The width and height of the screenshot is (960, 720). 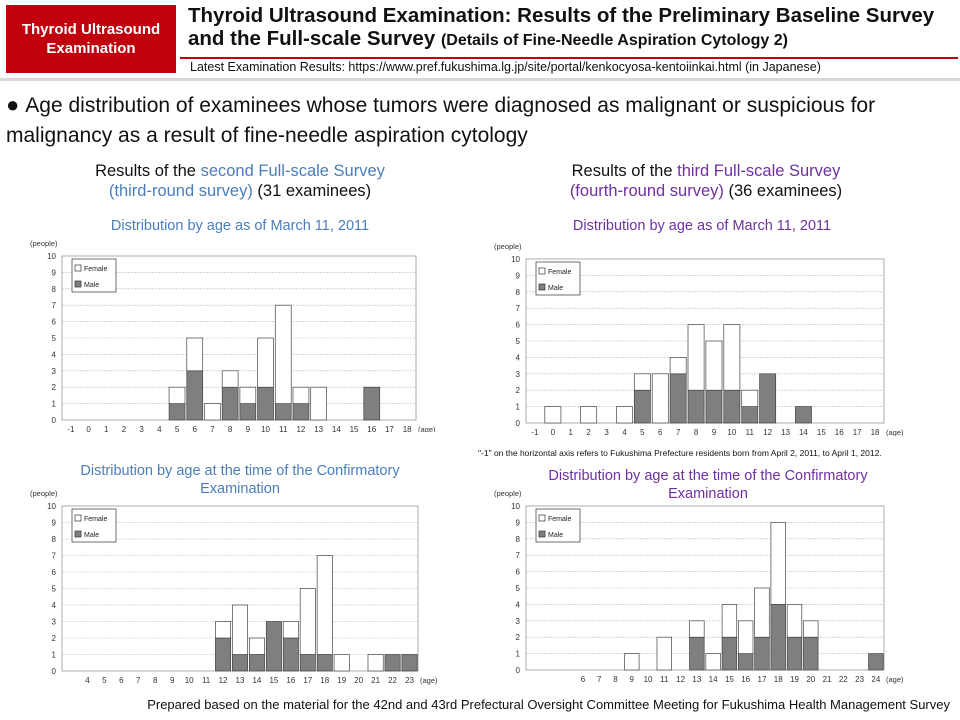 What do you see at coordinates (518, 621) in the screenshot?
I see `y-tick-label: 3` at bounding box center [518, 621].